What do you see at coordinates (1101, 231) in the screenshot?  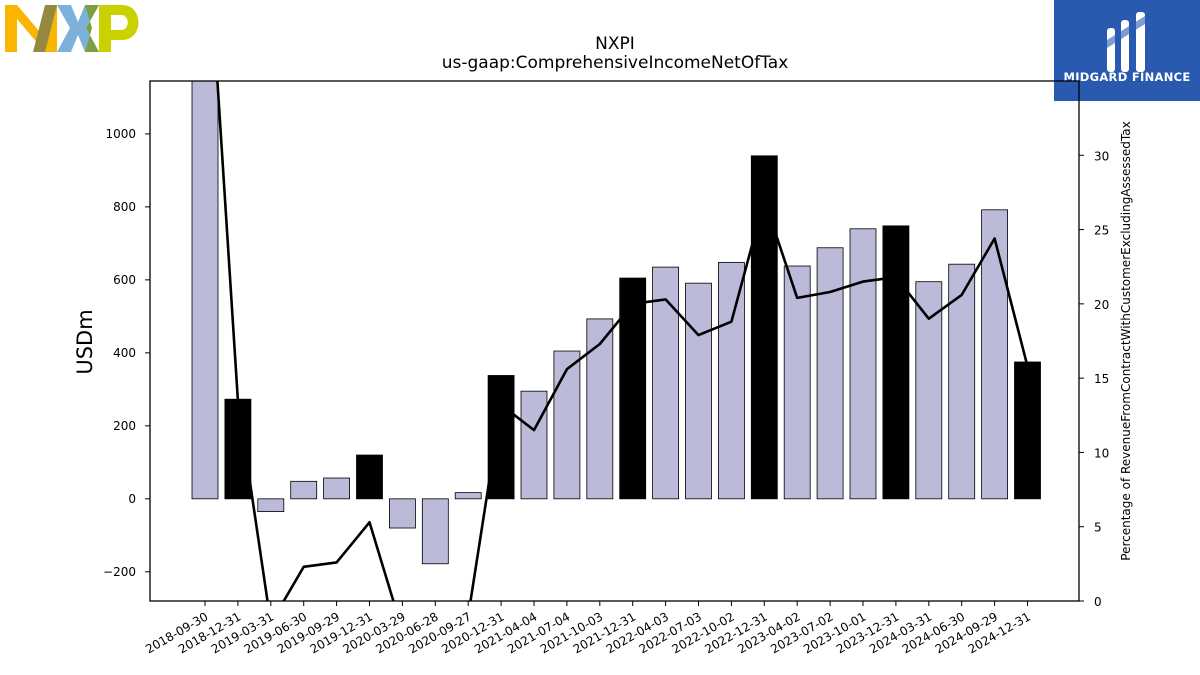 I see `y2-tick-label: 25` at bounding box center [1101, 231].